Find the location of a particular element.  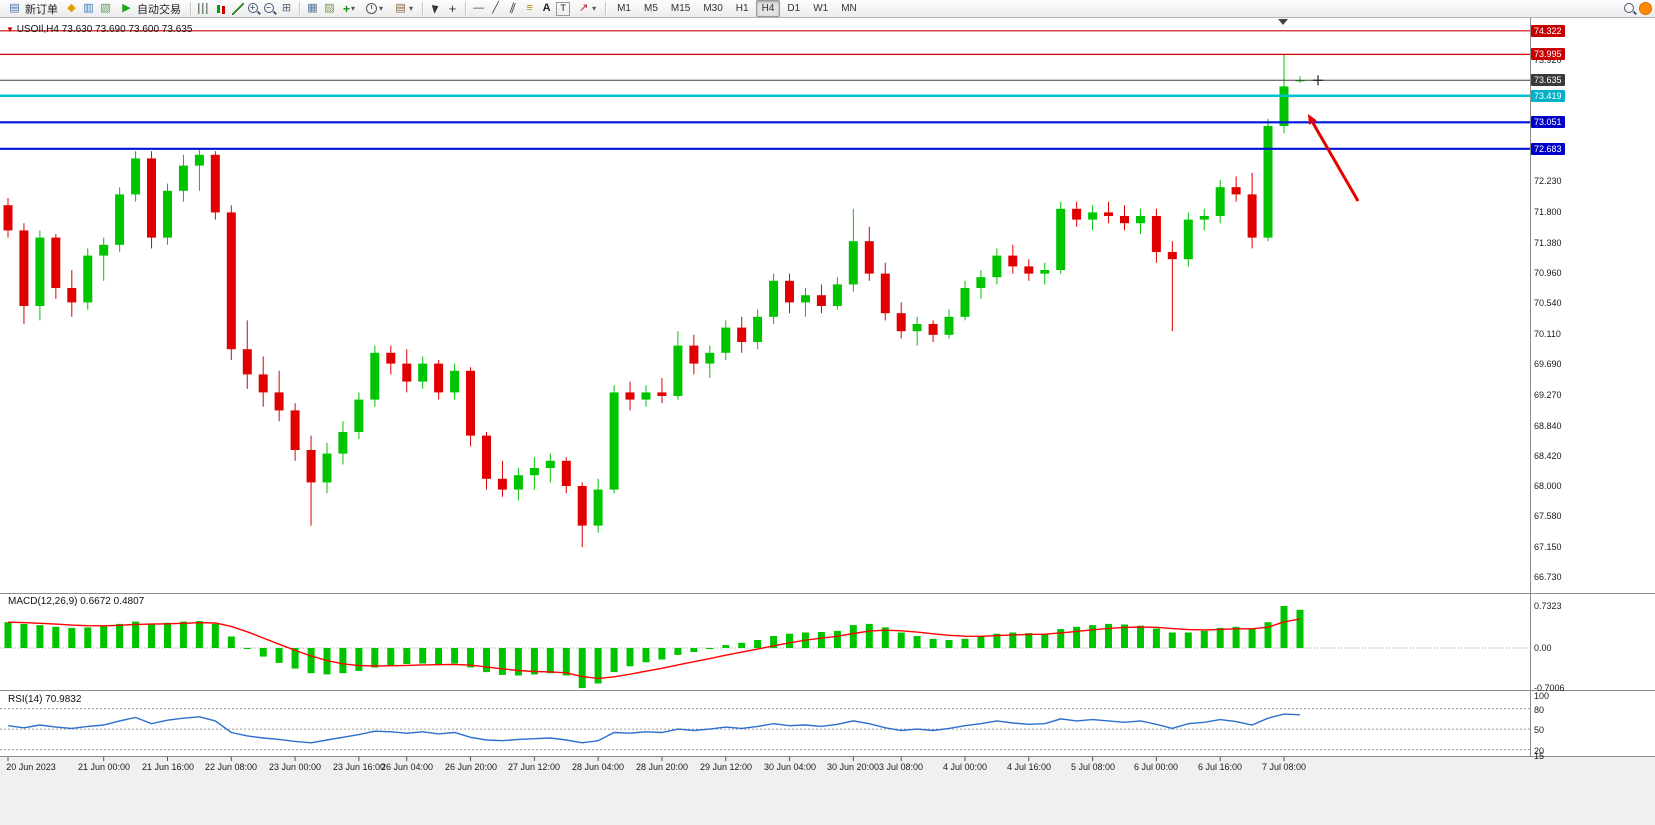

price-axis is located at coordinates (1592, 387).